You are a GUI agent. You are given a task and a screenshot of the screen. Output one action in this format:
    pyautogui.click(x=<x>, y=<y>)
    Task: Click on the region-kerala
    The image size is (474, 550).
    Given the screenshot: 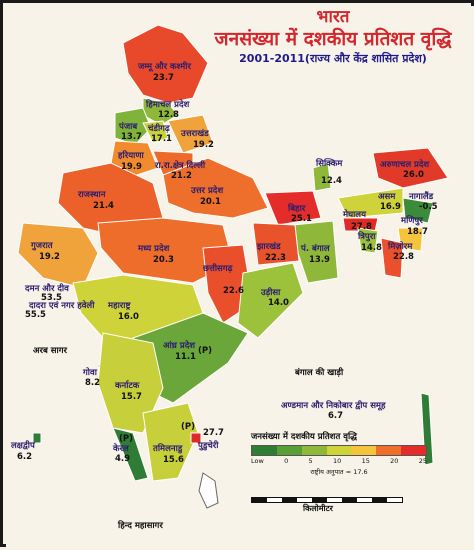 What is the action you would take?
    pyautogui.click(x=130, y=454)
    